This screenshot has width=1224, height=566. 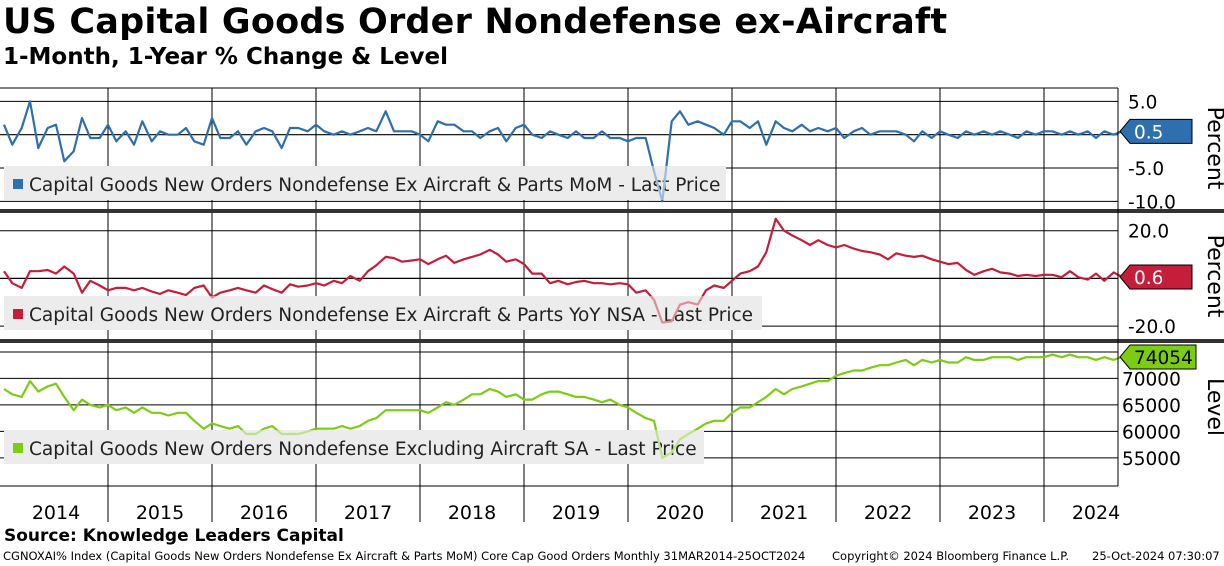 I want to click on x-tick-label: 2024, so click(x=1096, y=513).